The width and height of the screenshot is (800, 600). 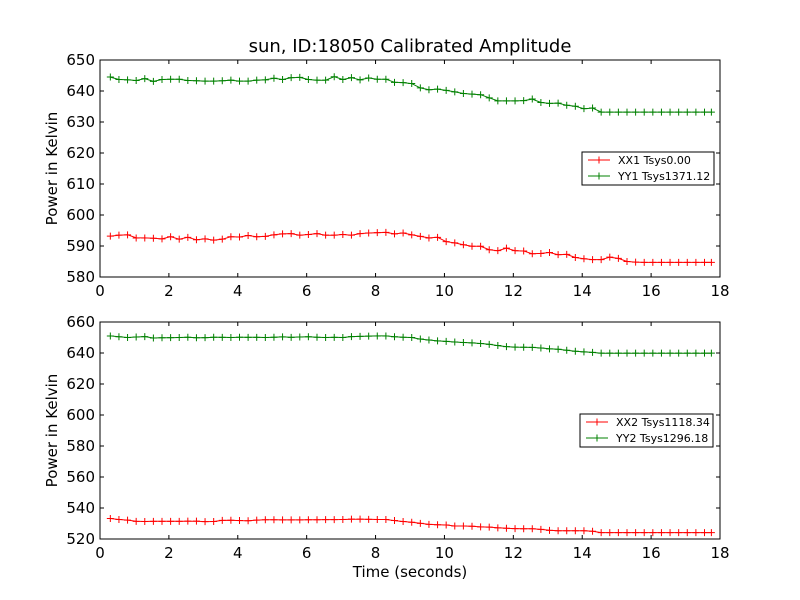 I want to click on x-tick-label: 10, so click(x=444, y=553).